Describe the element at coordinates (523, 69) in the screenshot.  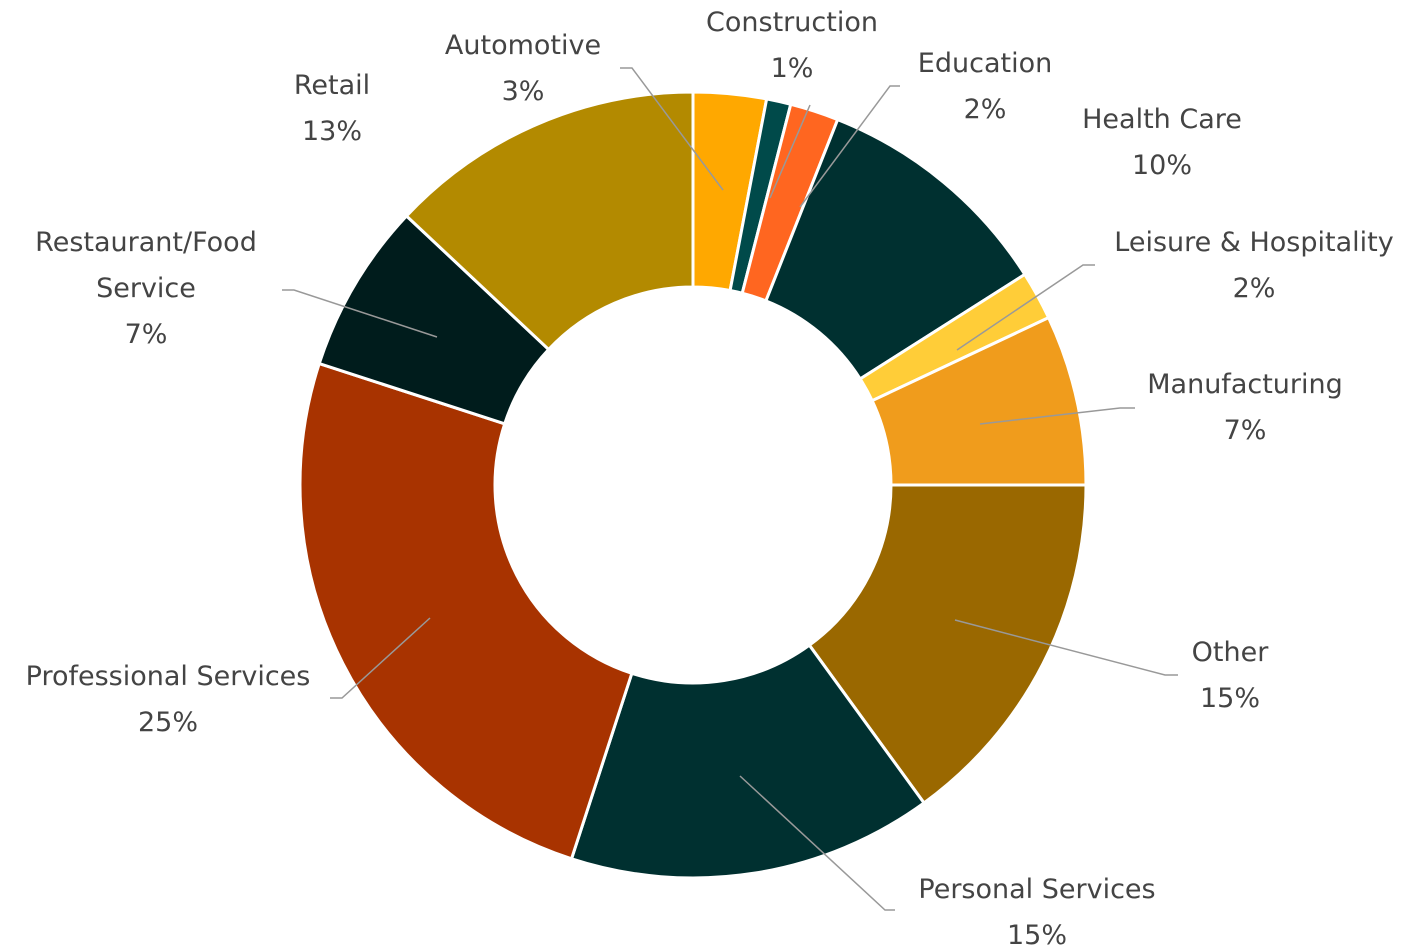
I see `slice-label: Automotive 3%` at that location.